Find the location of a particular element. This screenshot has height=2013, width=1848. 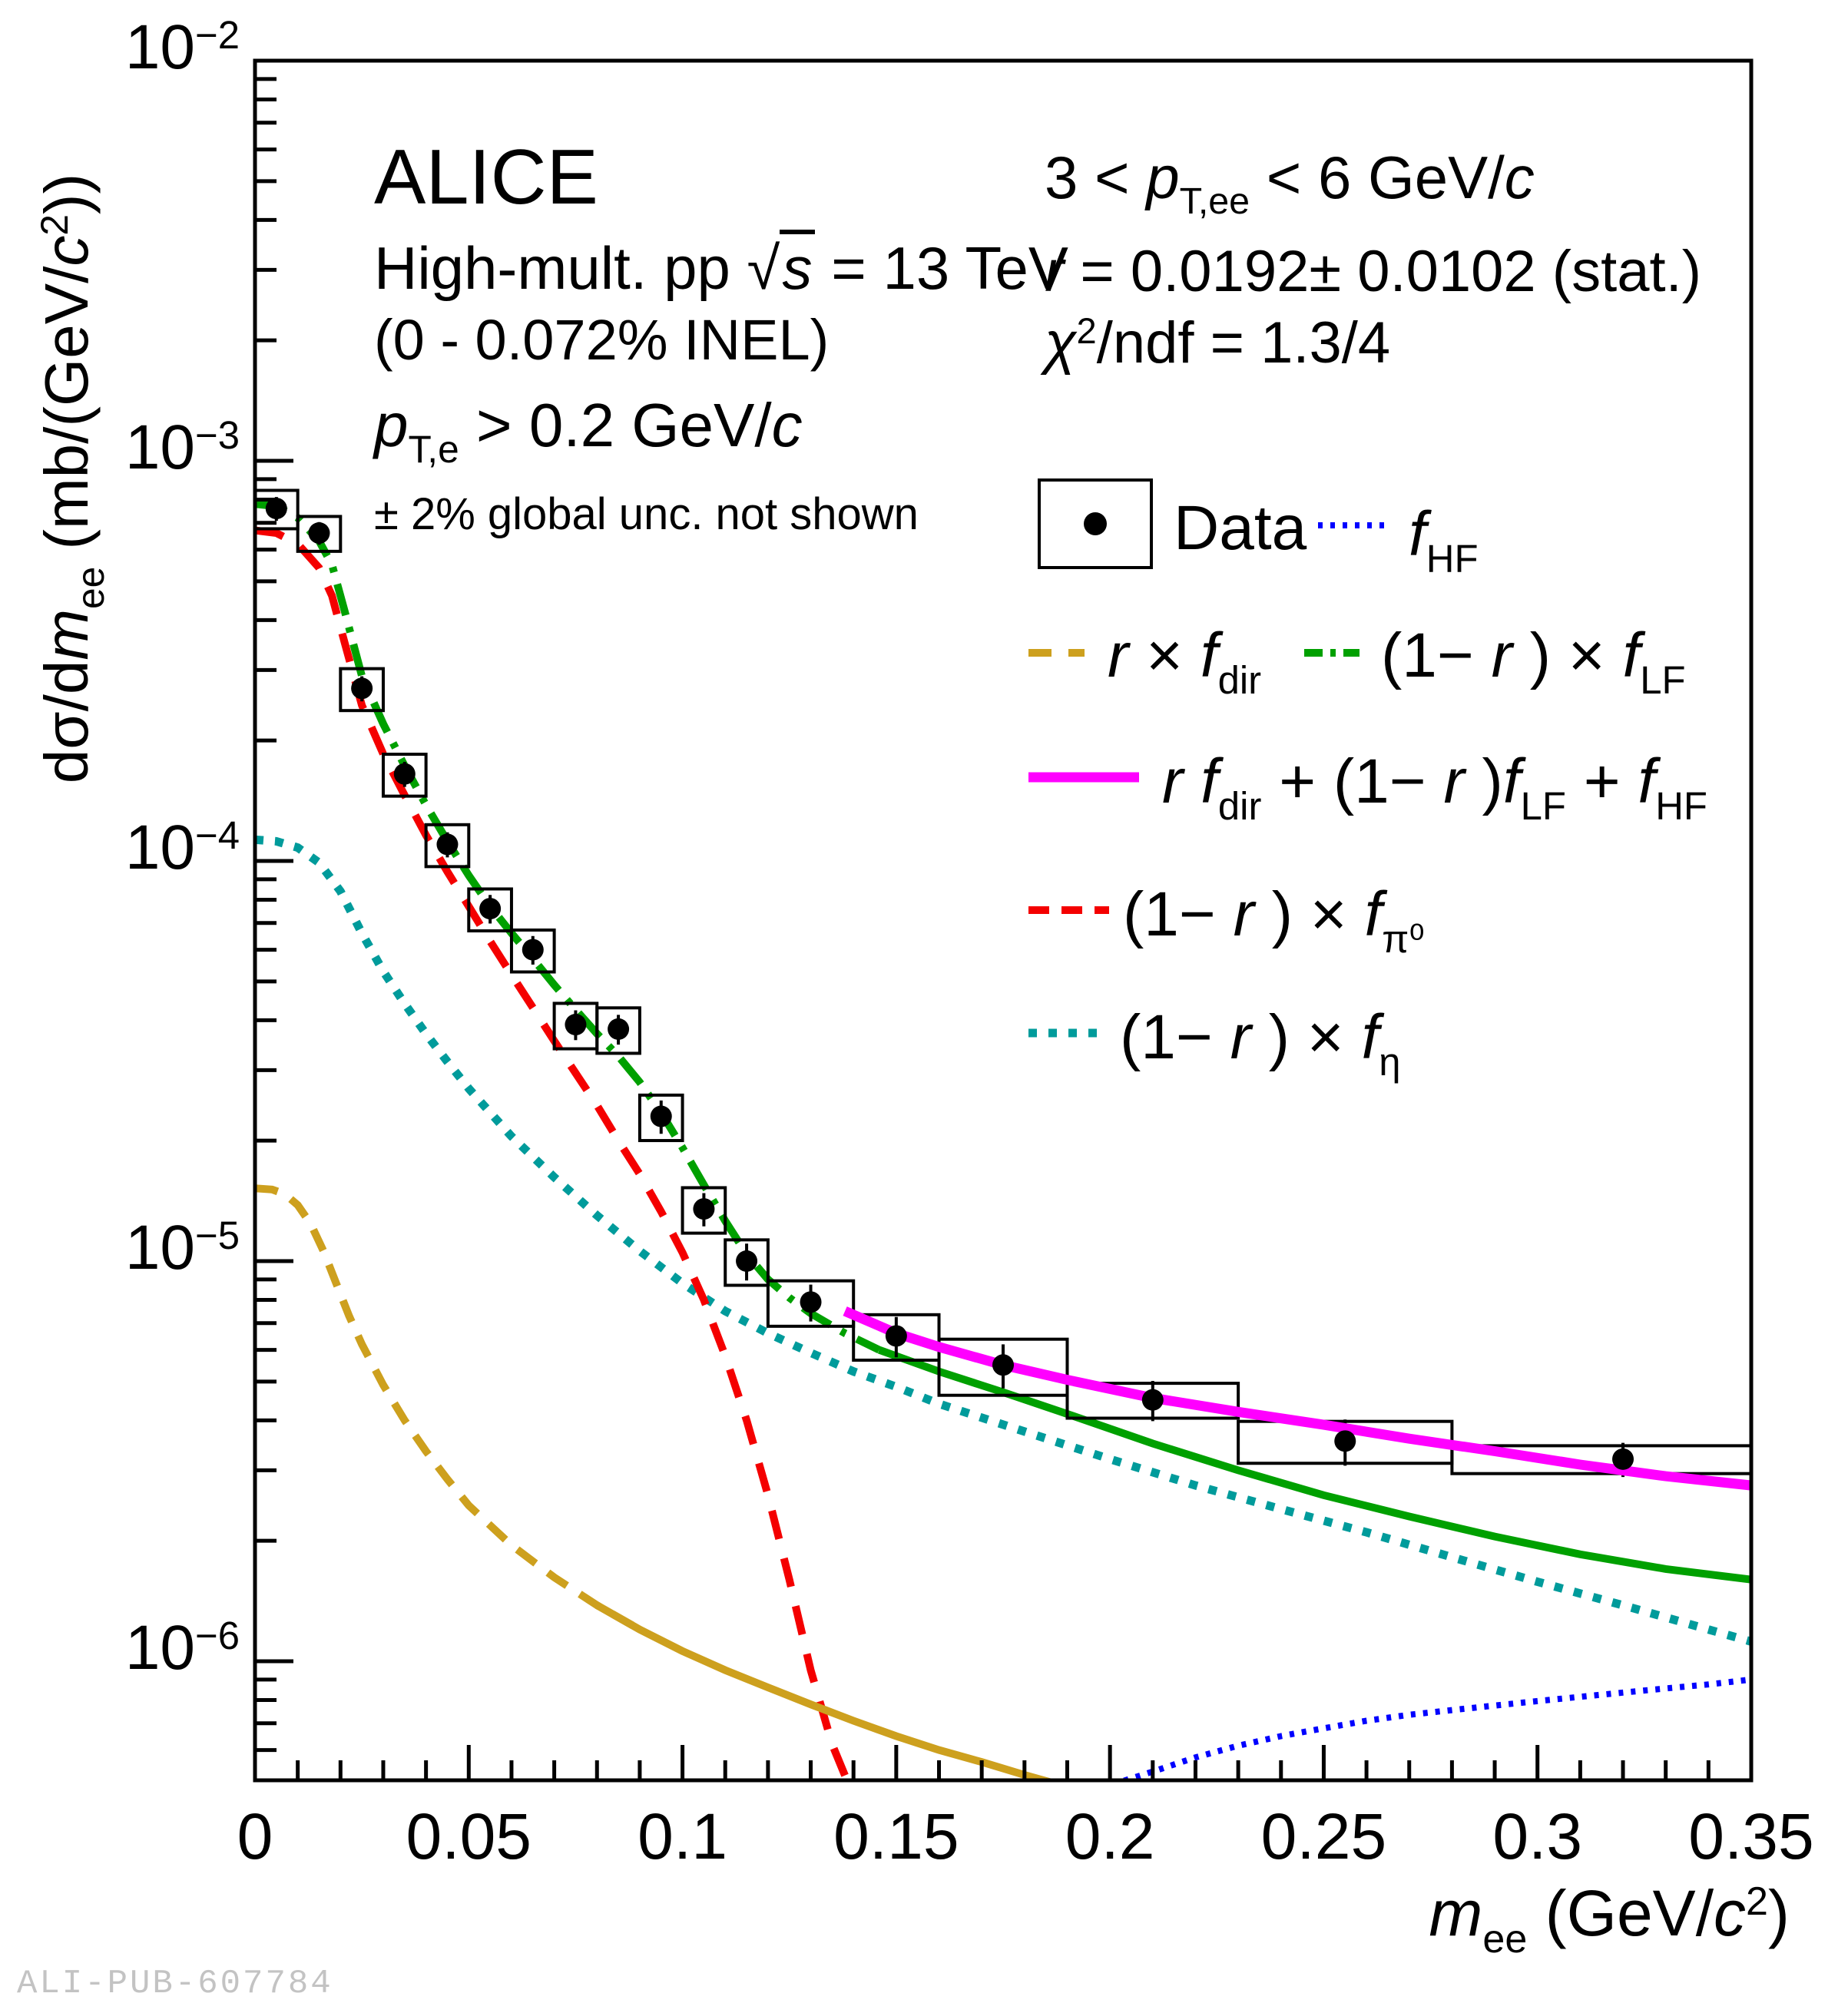

series-r-f-dir-1-r-f-lf-f-hf is located at coordinates (1297, 1398).